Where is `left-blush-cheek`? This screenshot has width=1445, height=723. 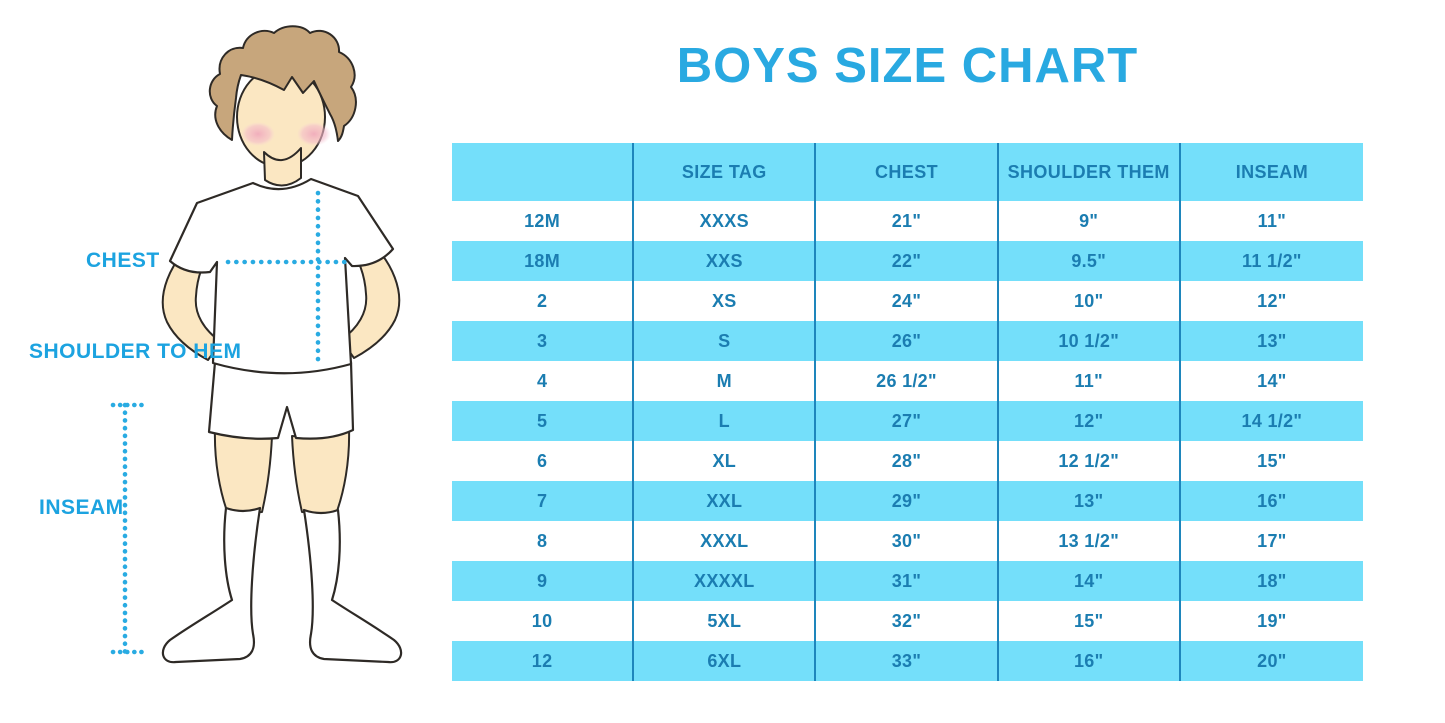
left-blush-cheek is located at coordinates (258, 134).